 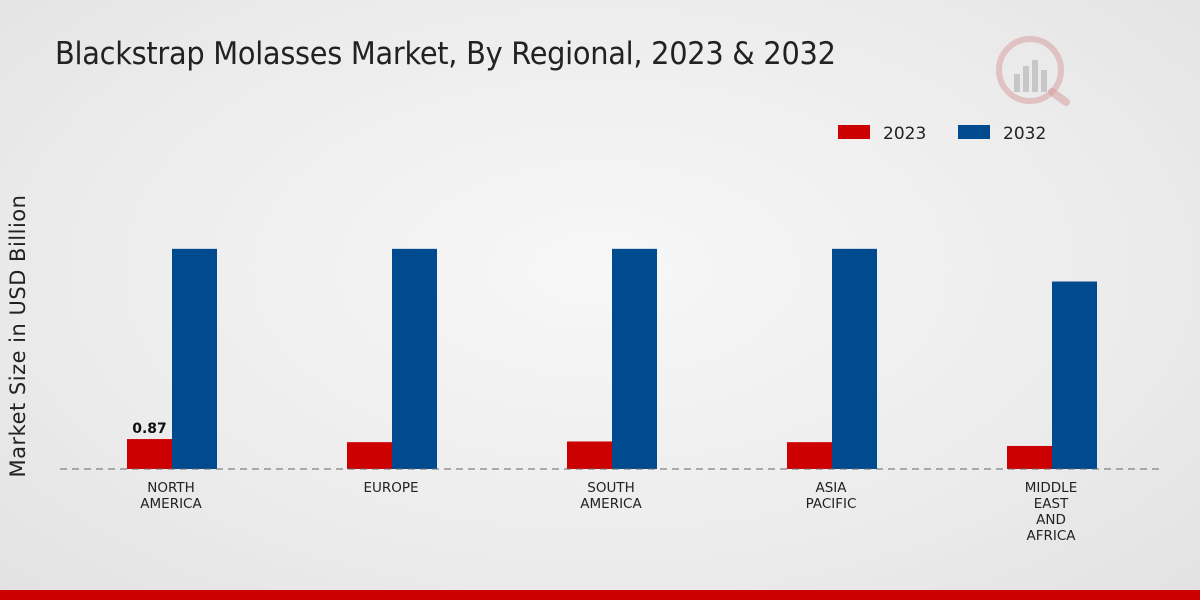 I want to click on bar-2032-asia-pacific, so click(x=854, y=358).